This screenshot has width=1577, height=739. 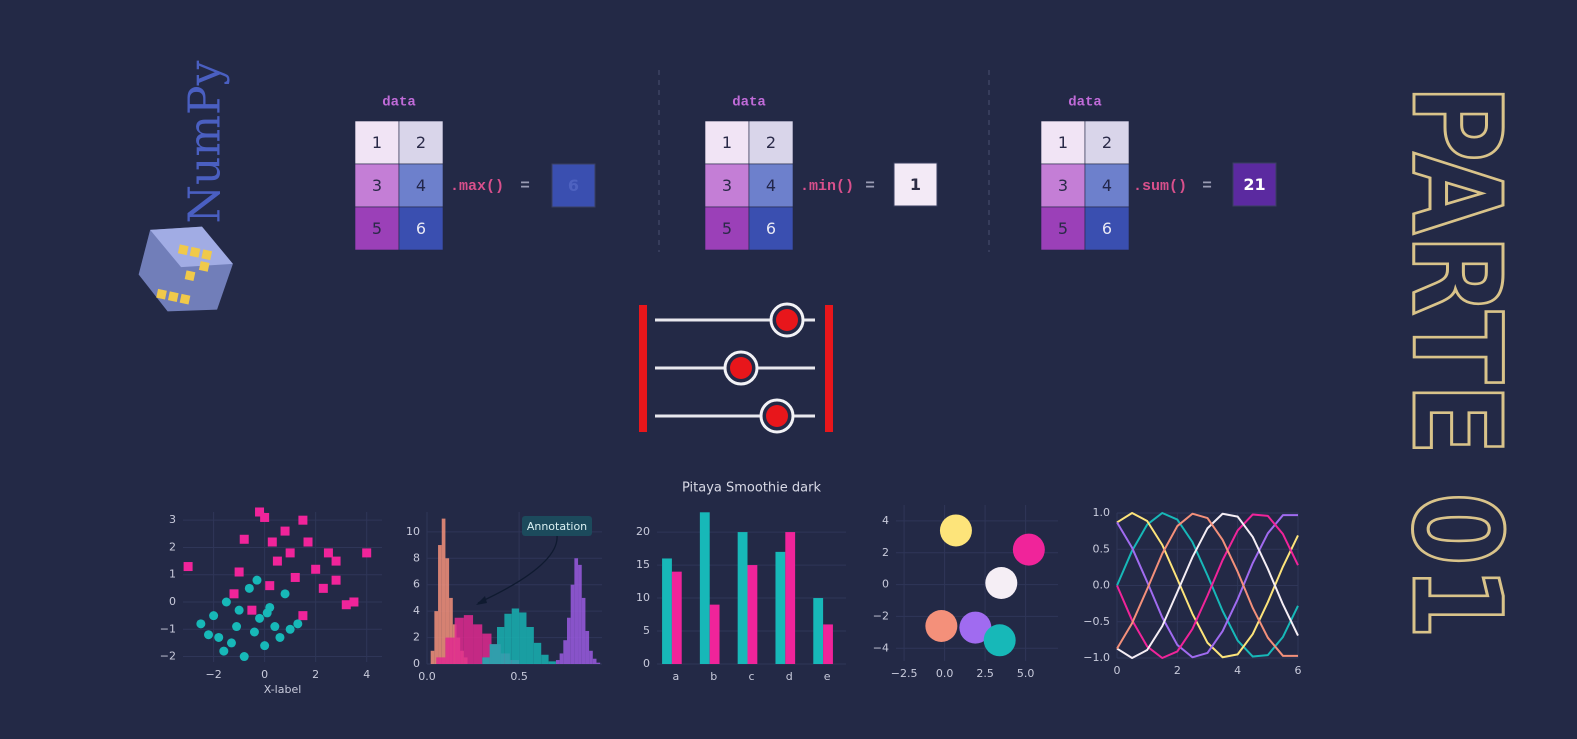 I want to click on cube-pixel, so click(x=173, y=297).